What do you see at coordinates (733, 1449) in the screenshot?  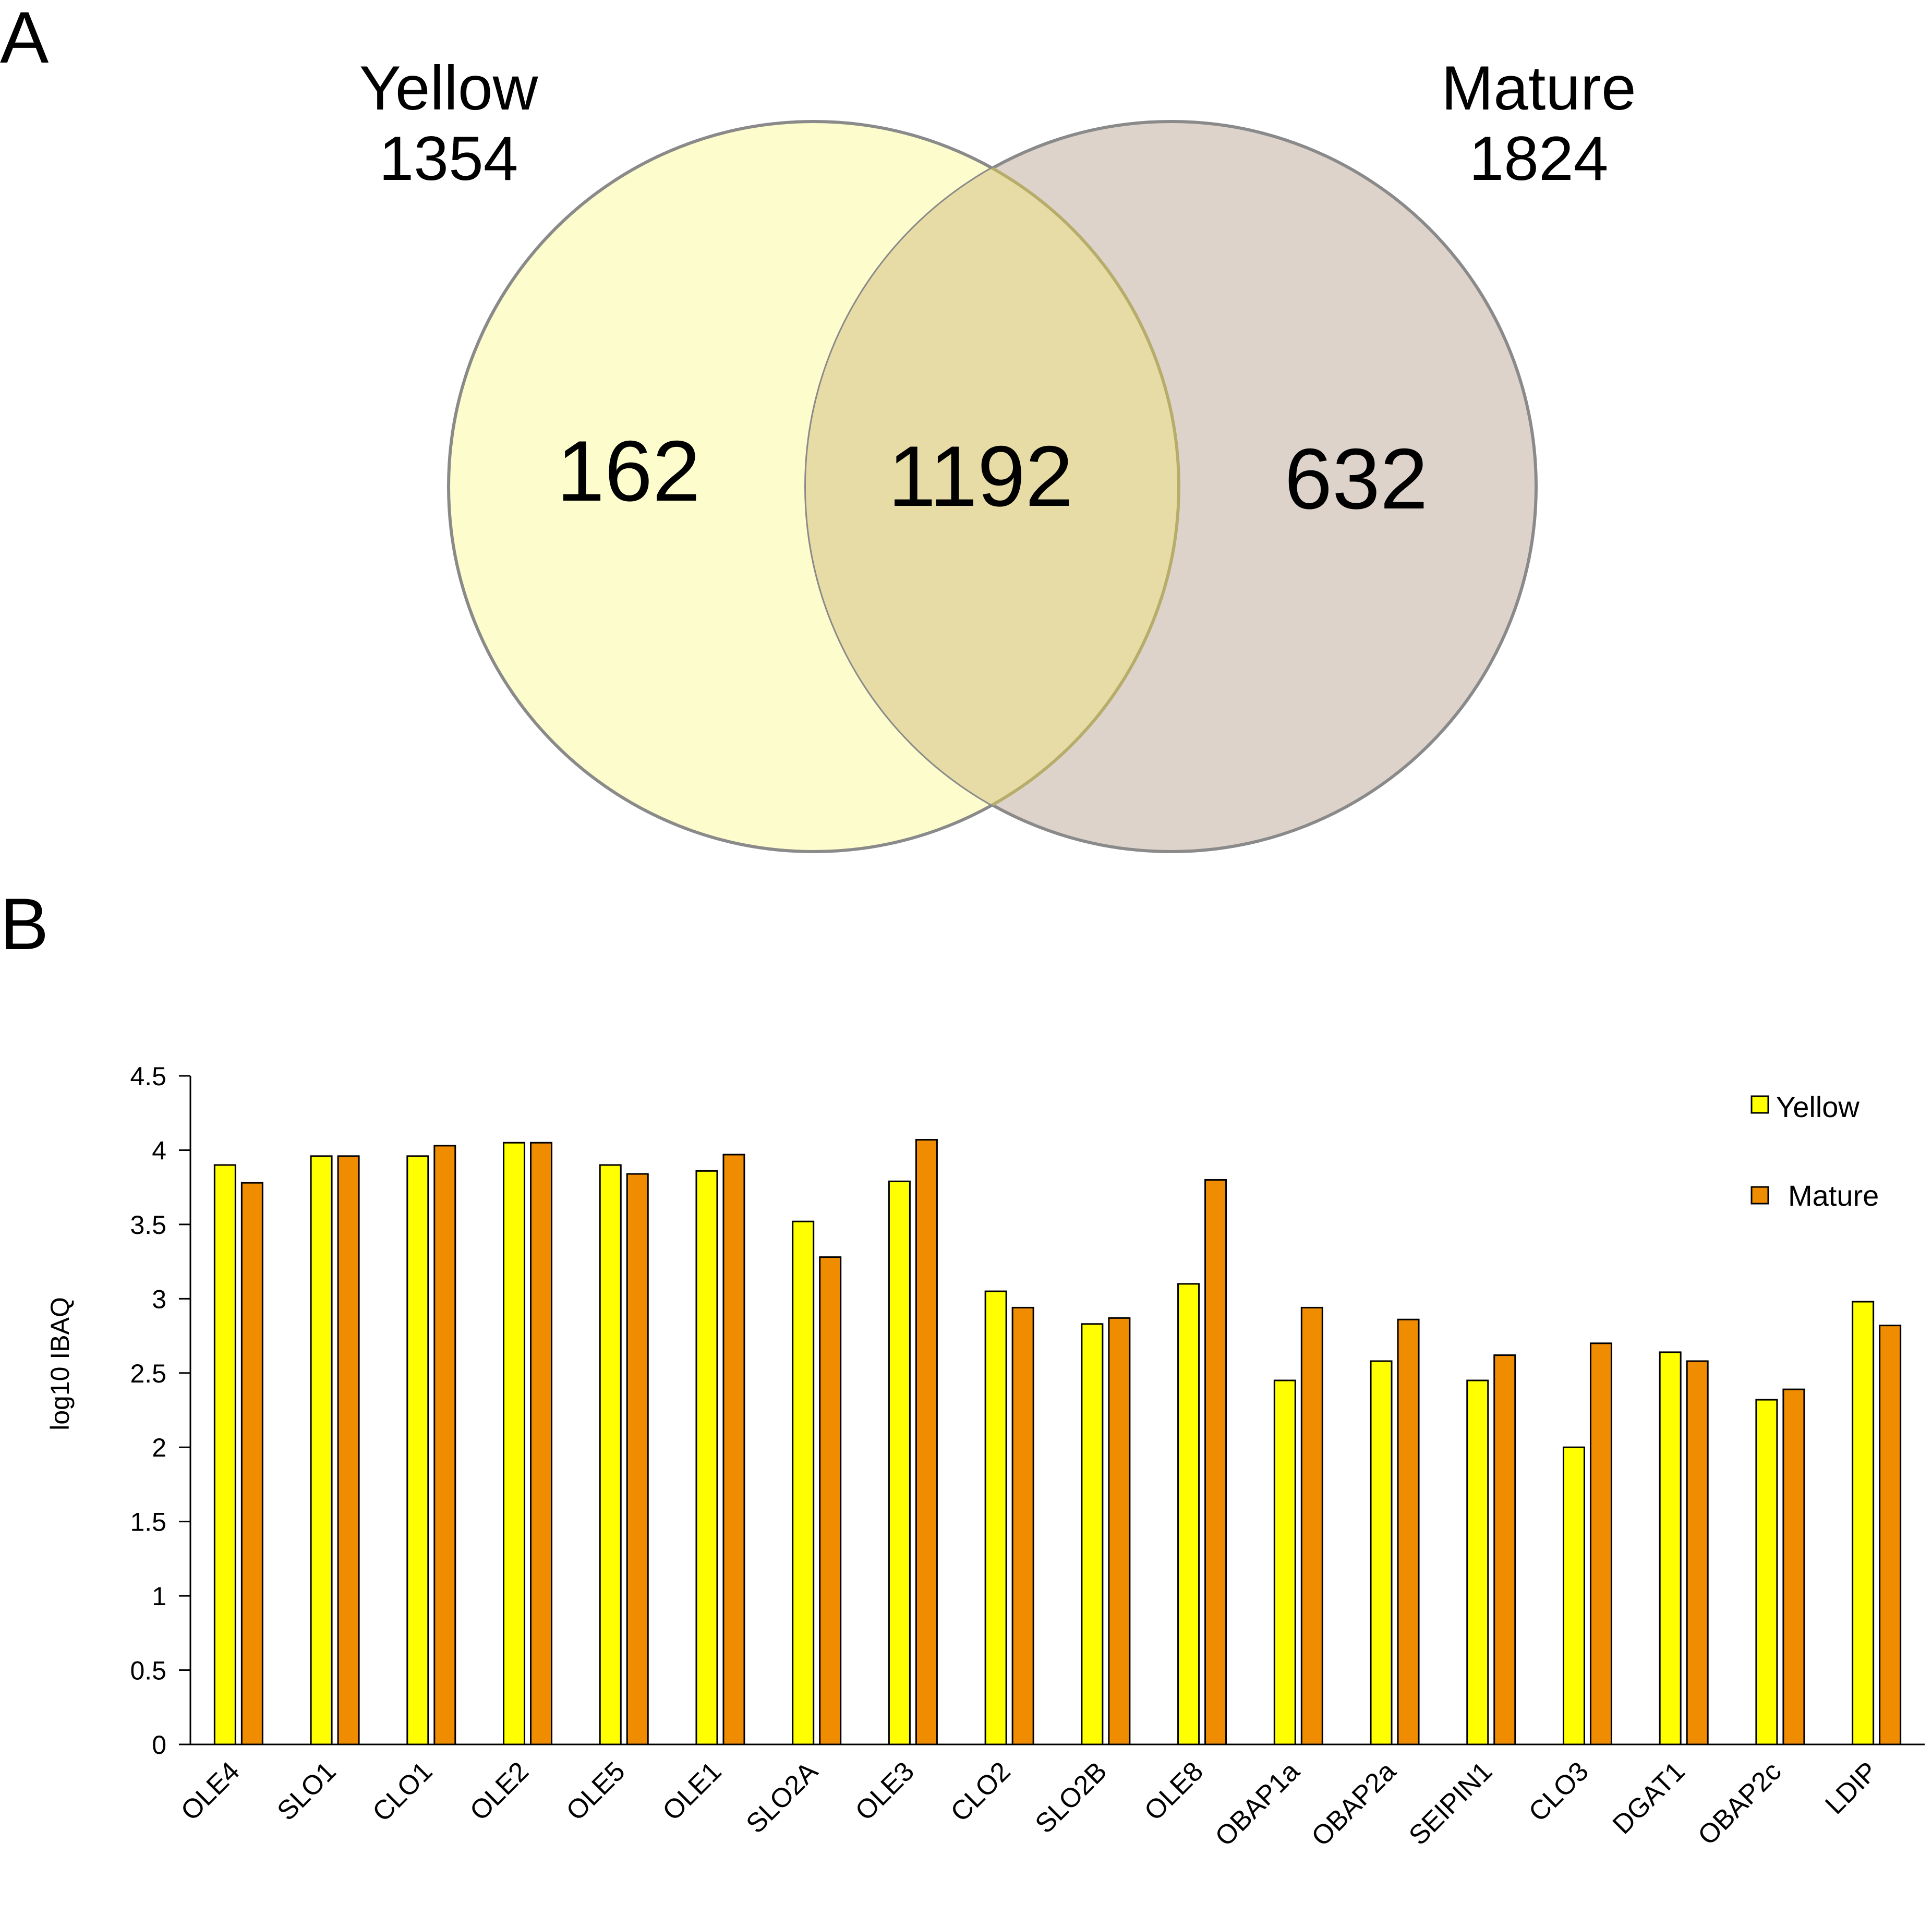 I see `bar-mature-ole1` at bounding box center [733, 1449].